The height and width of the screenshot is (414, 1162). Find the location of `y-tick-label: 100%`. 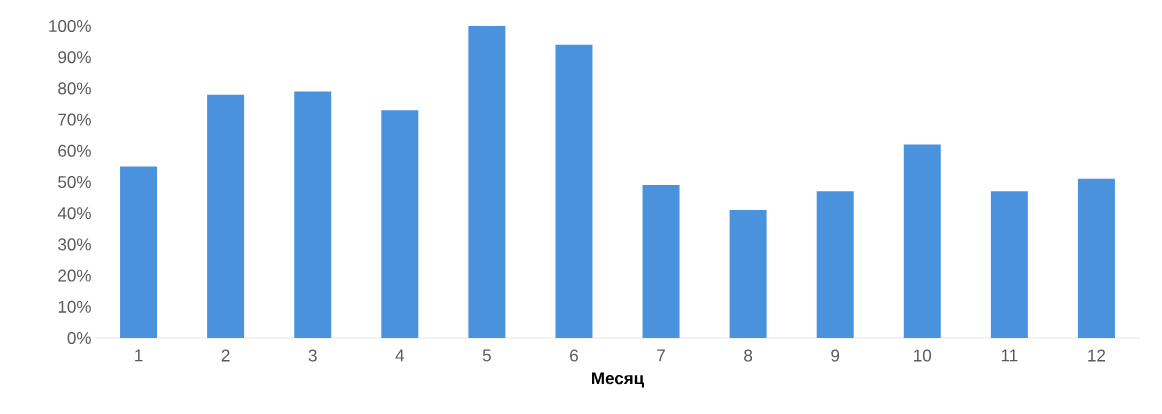

y-tick-label: 100% is located at coordinates (70, 26).